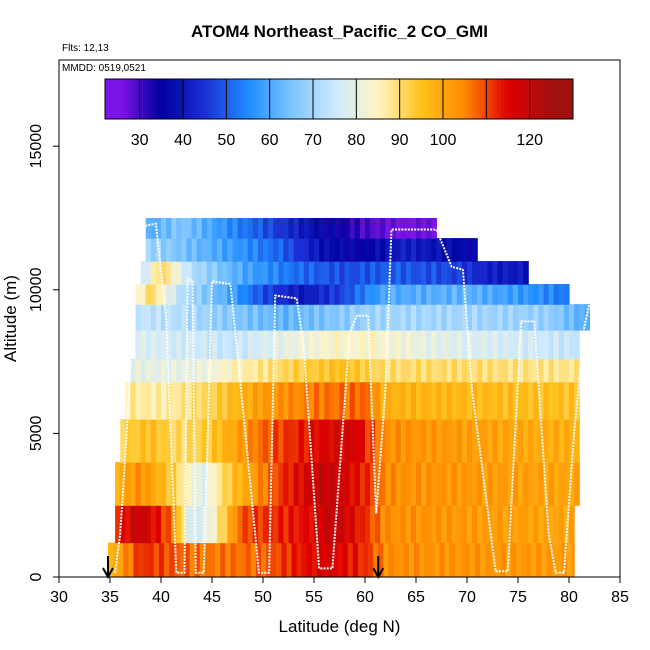 The width and height of the screenshot is (650, 650). I want to click on y-axis: 0 5000 10000 15000, so click(43, 352).